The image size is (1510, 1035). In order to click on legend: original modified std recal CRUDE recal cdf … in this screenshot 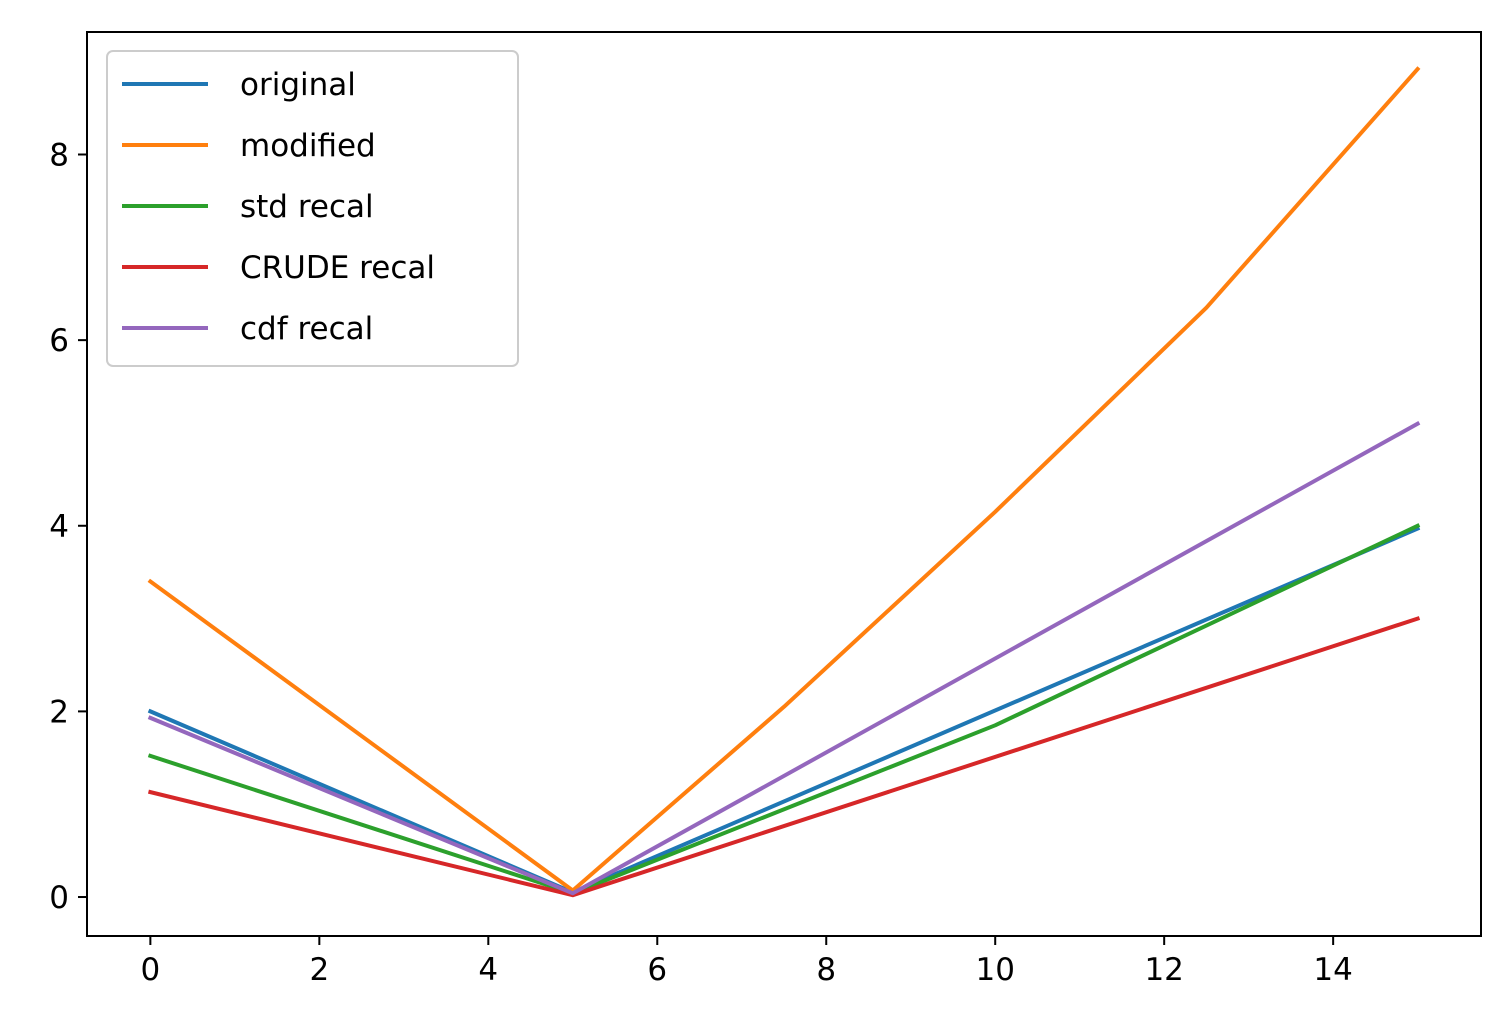, I will do `click(312, 208)`.